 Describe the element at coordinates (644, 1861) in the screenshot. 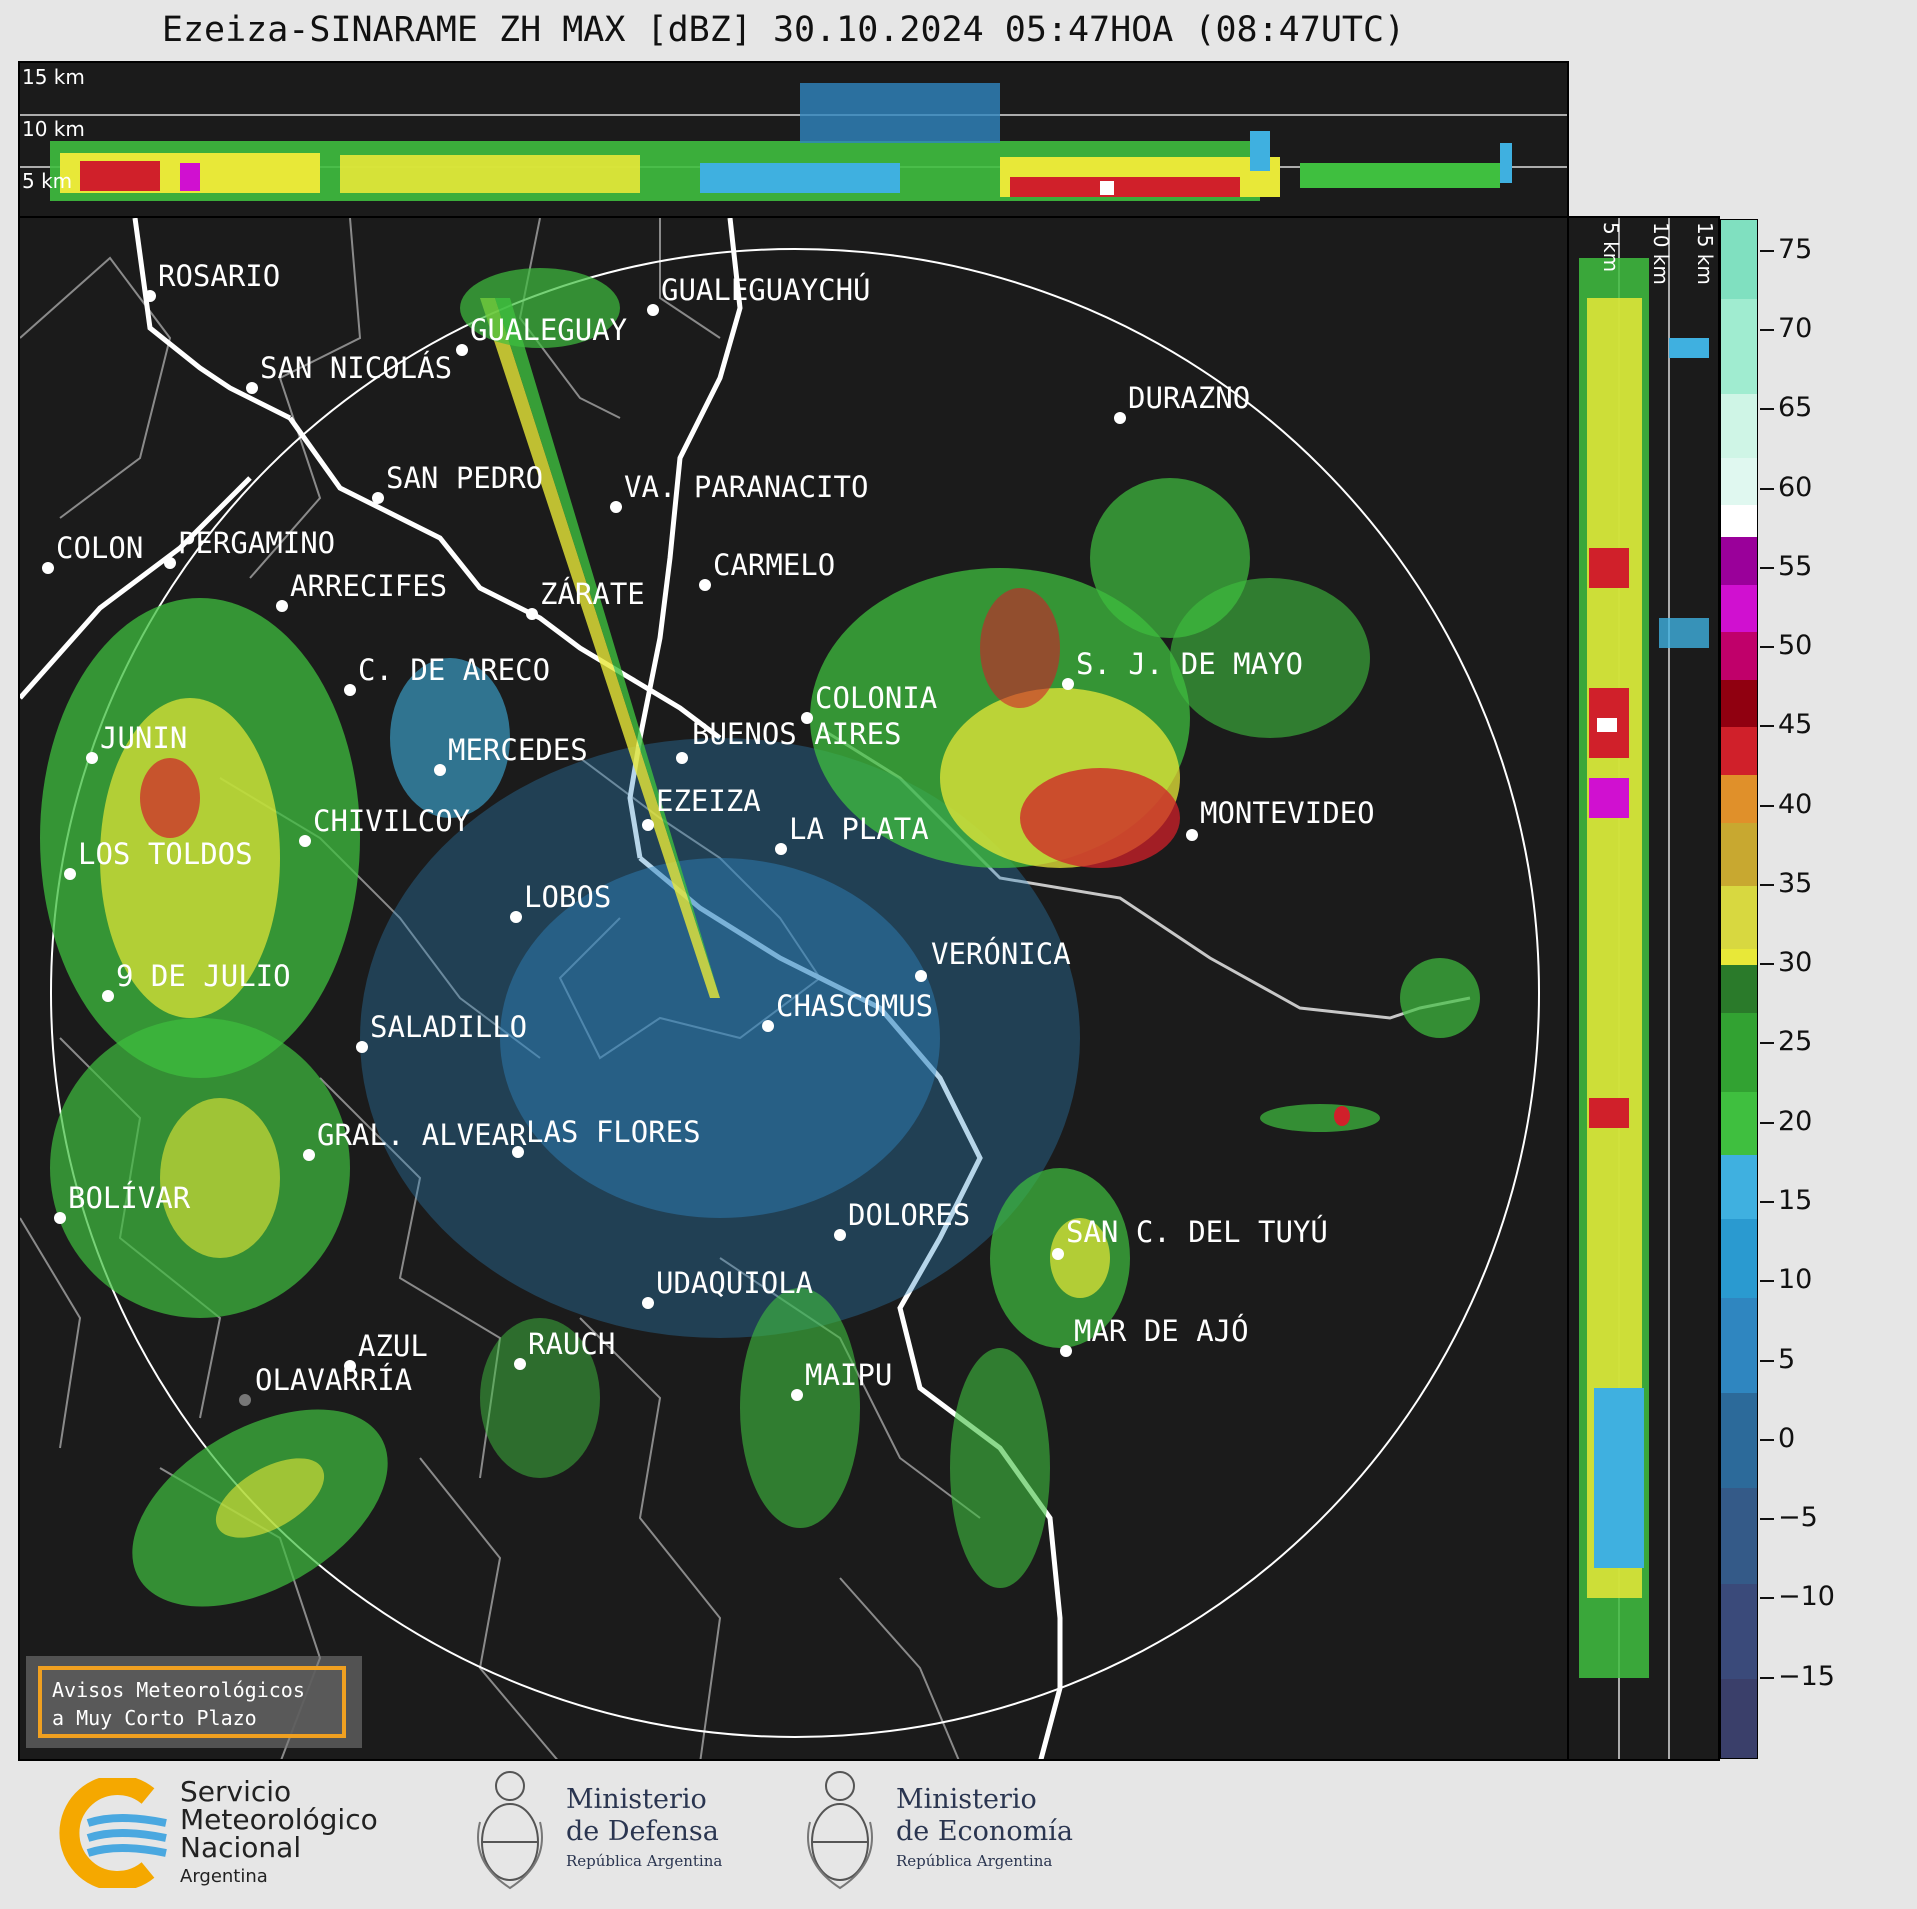

I see `defensa-line3: República Argentina` at that location.